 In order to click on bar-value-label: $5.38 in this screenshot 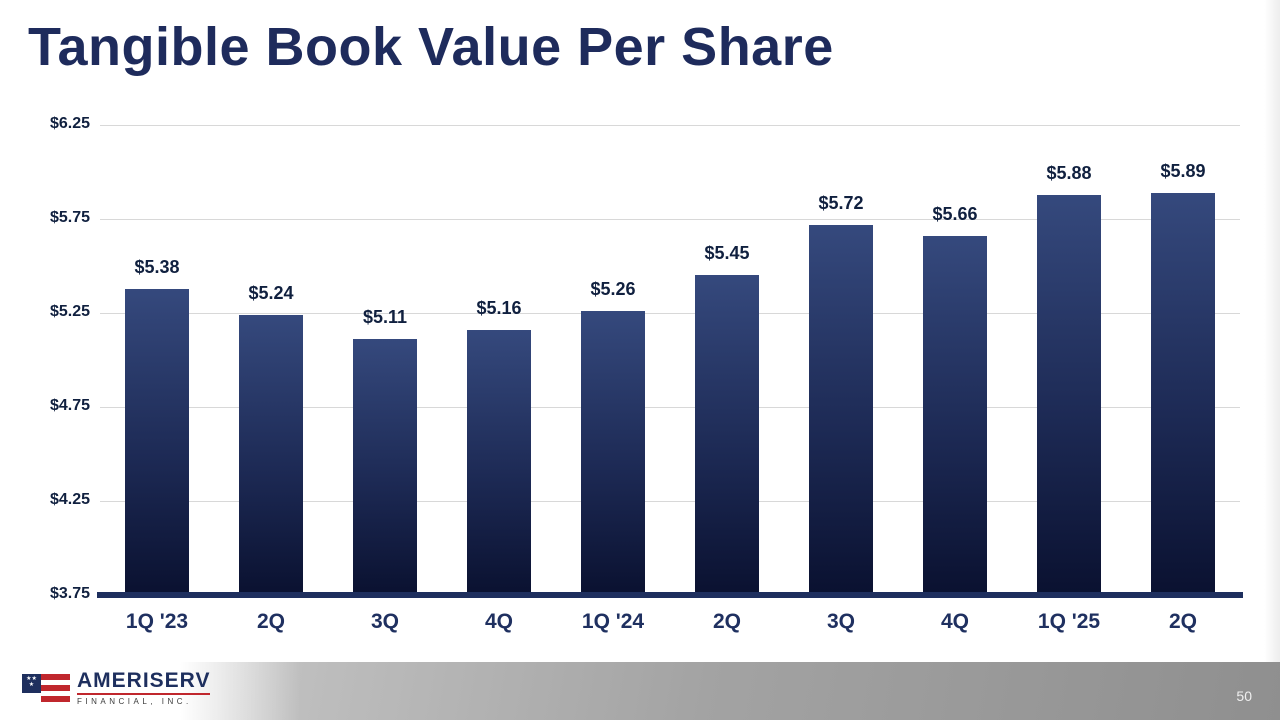, I will do `click(157, 266)`.